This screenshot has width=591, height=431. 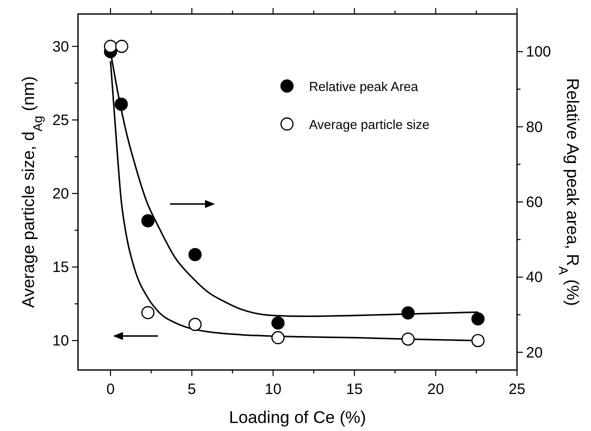 I want to click on legend-label: Relative peak Area, so click(x=364, y=86).